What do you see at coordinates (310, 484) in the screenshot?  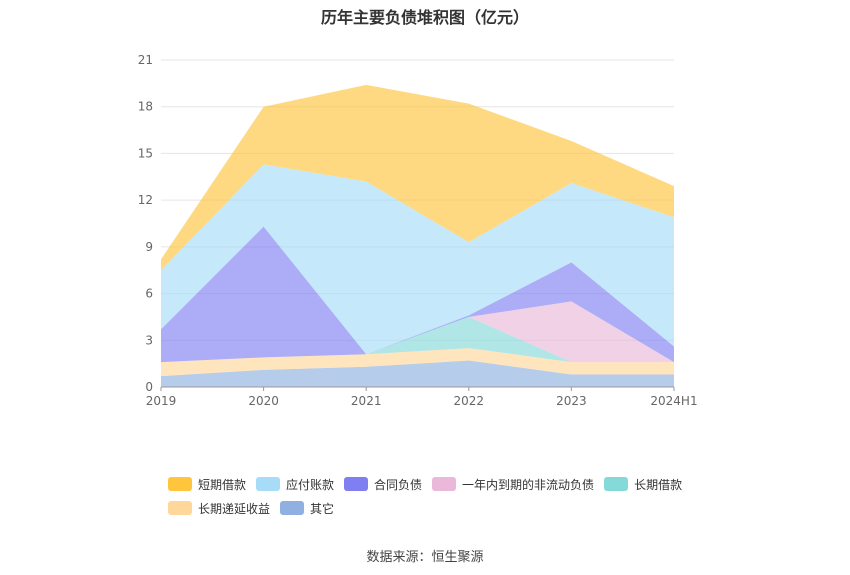 I see `legend-label: 应付账款` at bounding box center [310, 484].